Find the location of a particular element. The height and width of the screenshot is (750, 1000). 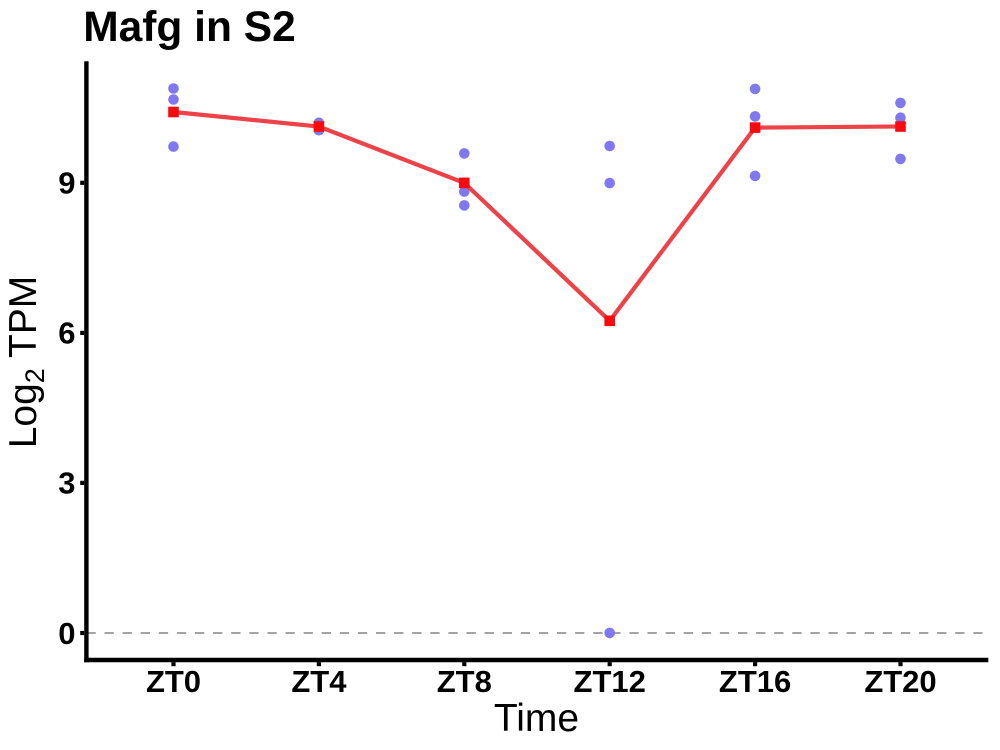

svg-text: Log2 TPM is located at coordinates (26, 362).